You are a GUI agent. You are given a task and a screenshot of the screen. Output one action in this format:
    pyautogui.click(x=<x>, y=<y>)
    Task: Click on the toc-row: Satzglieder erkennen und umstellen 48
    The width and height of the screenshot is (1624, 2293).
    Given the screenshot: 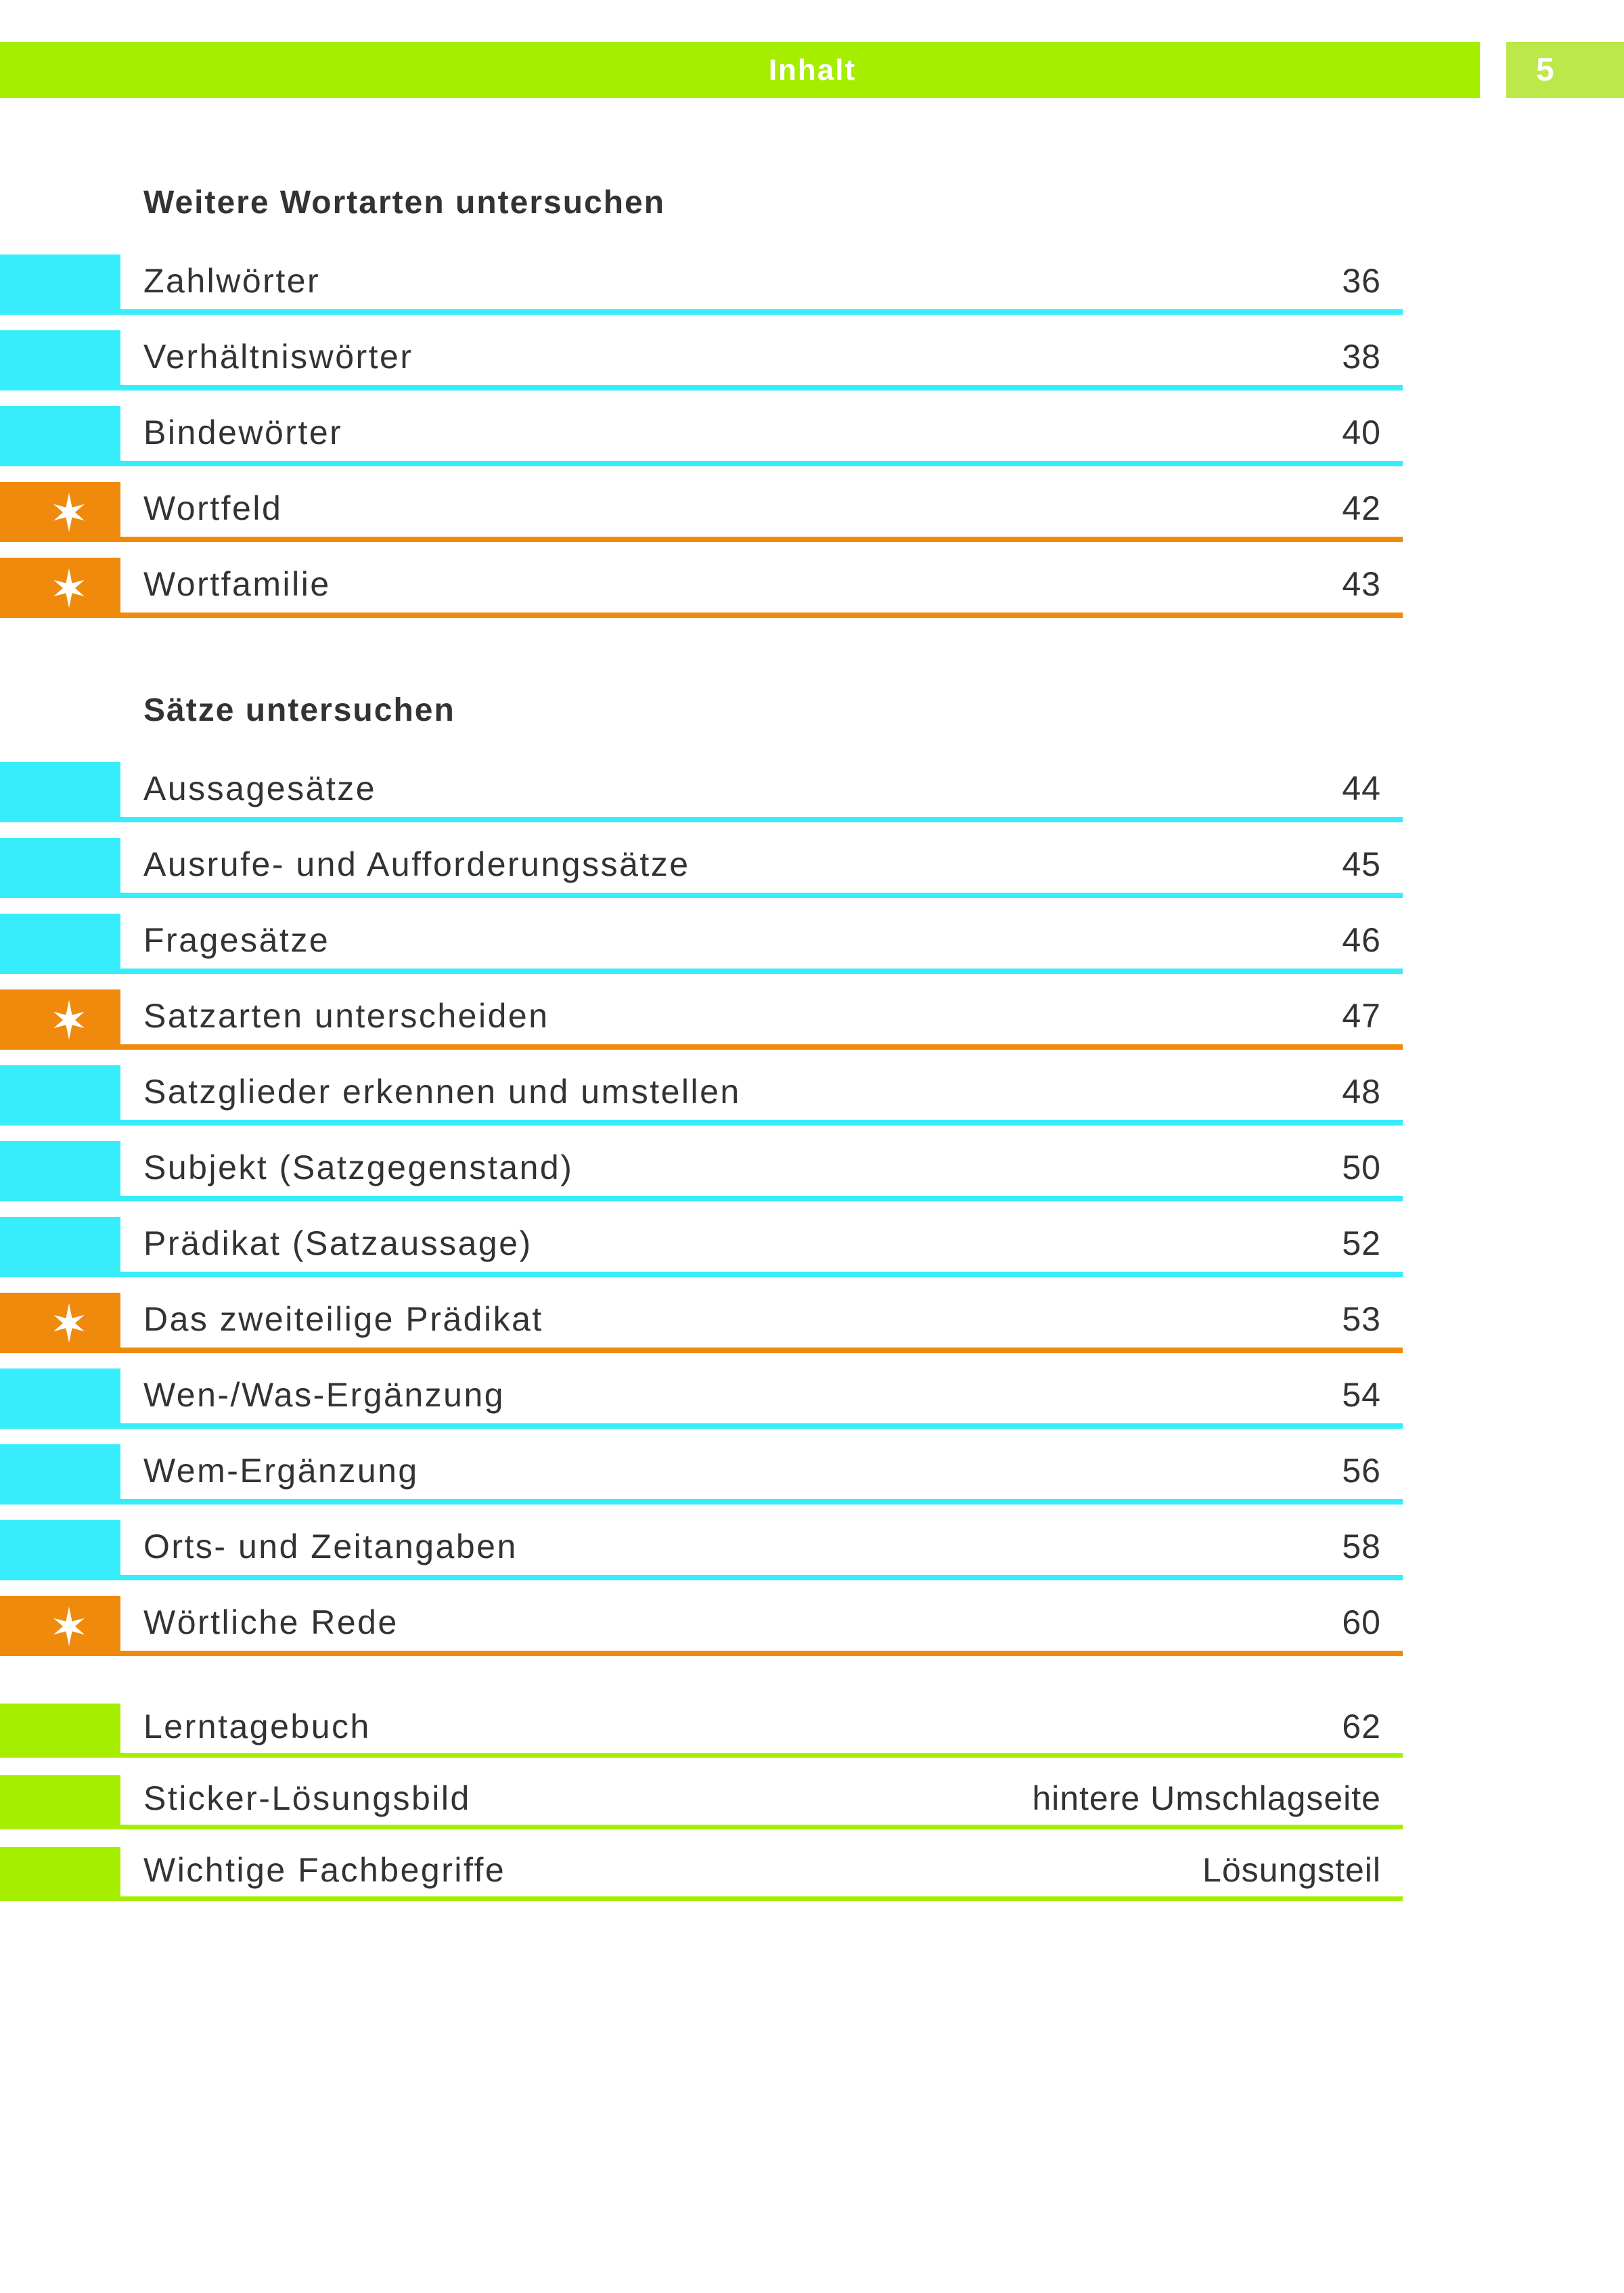 What is the action you would take?
    pyautogui.click(x=701, y=1095)
    